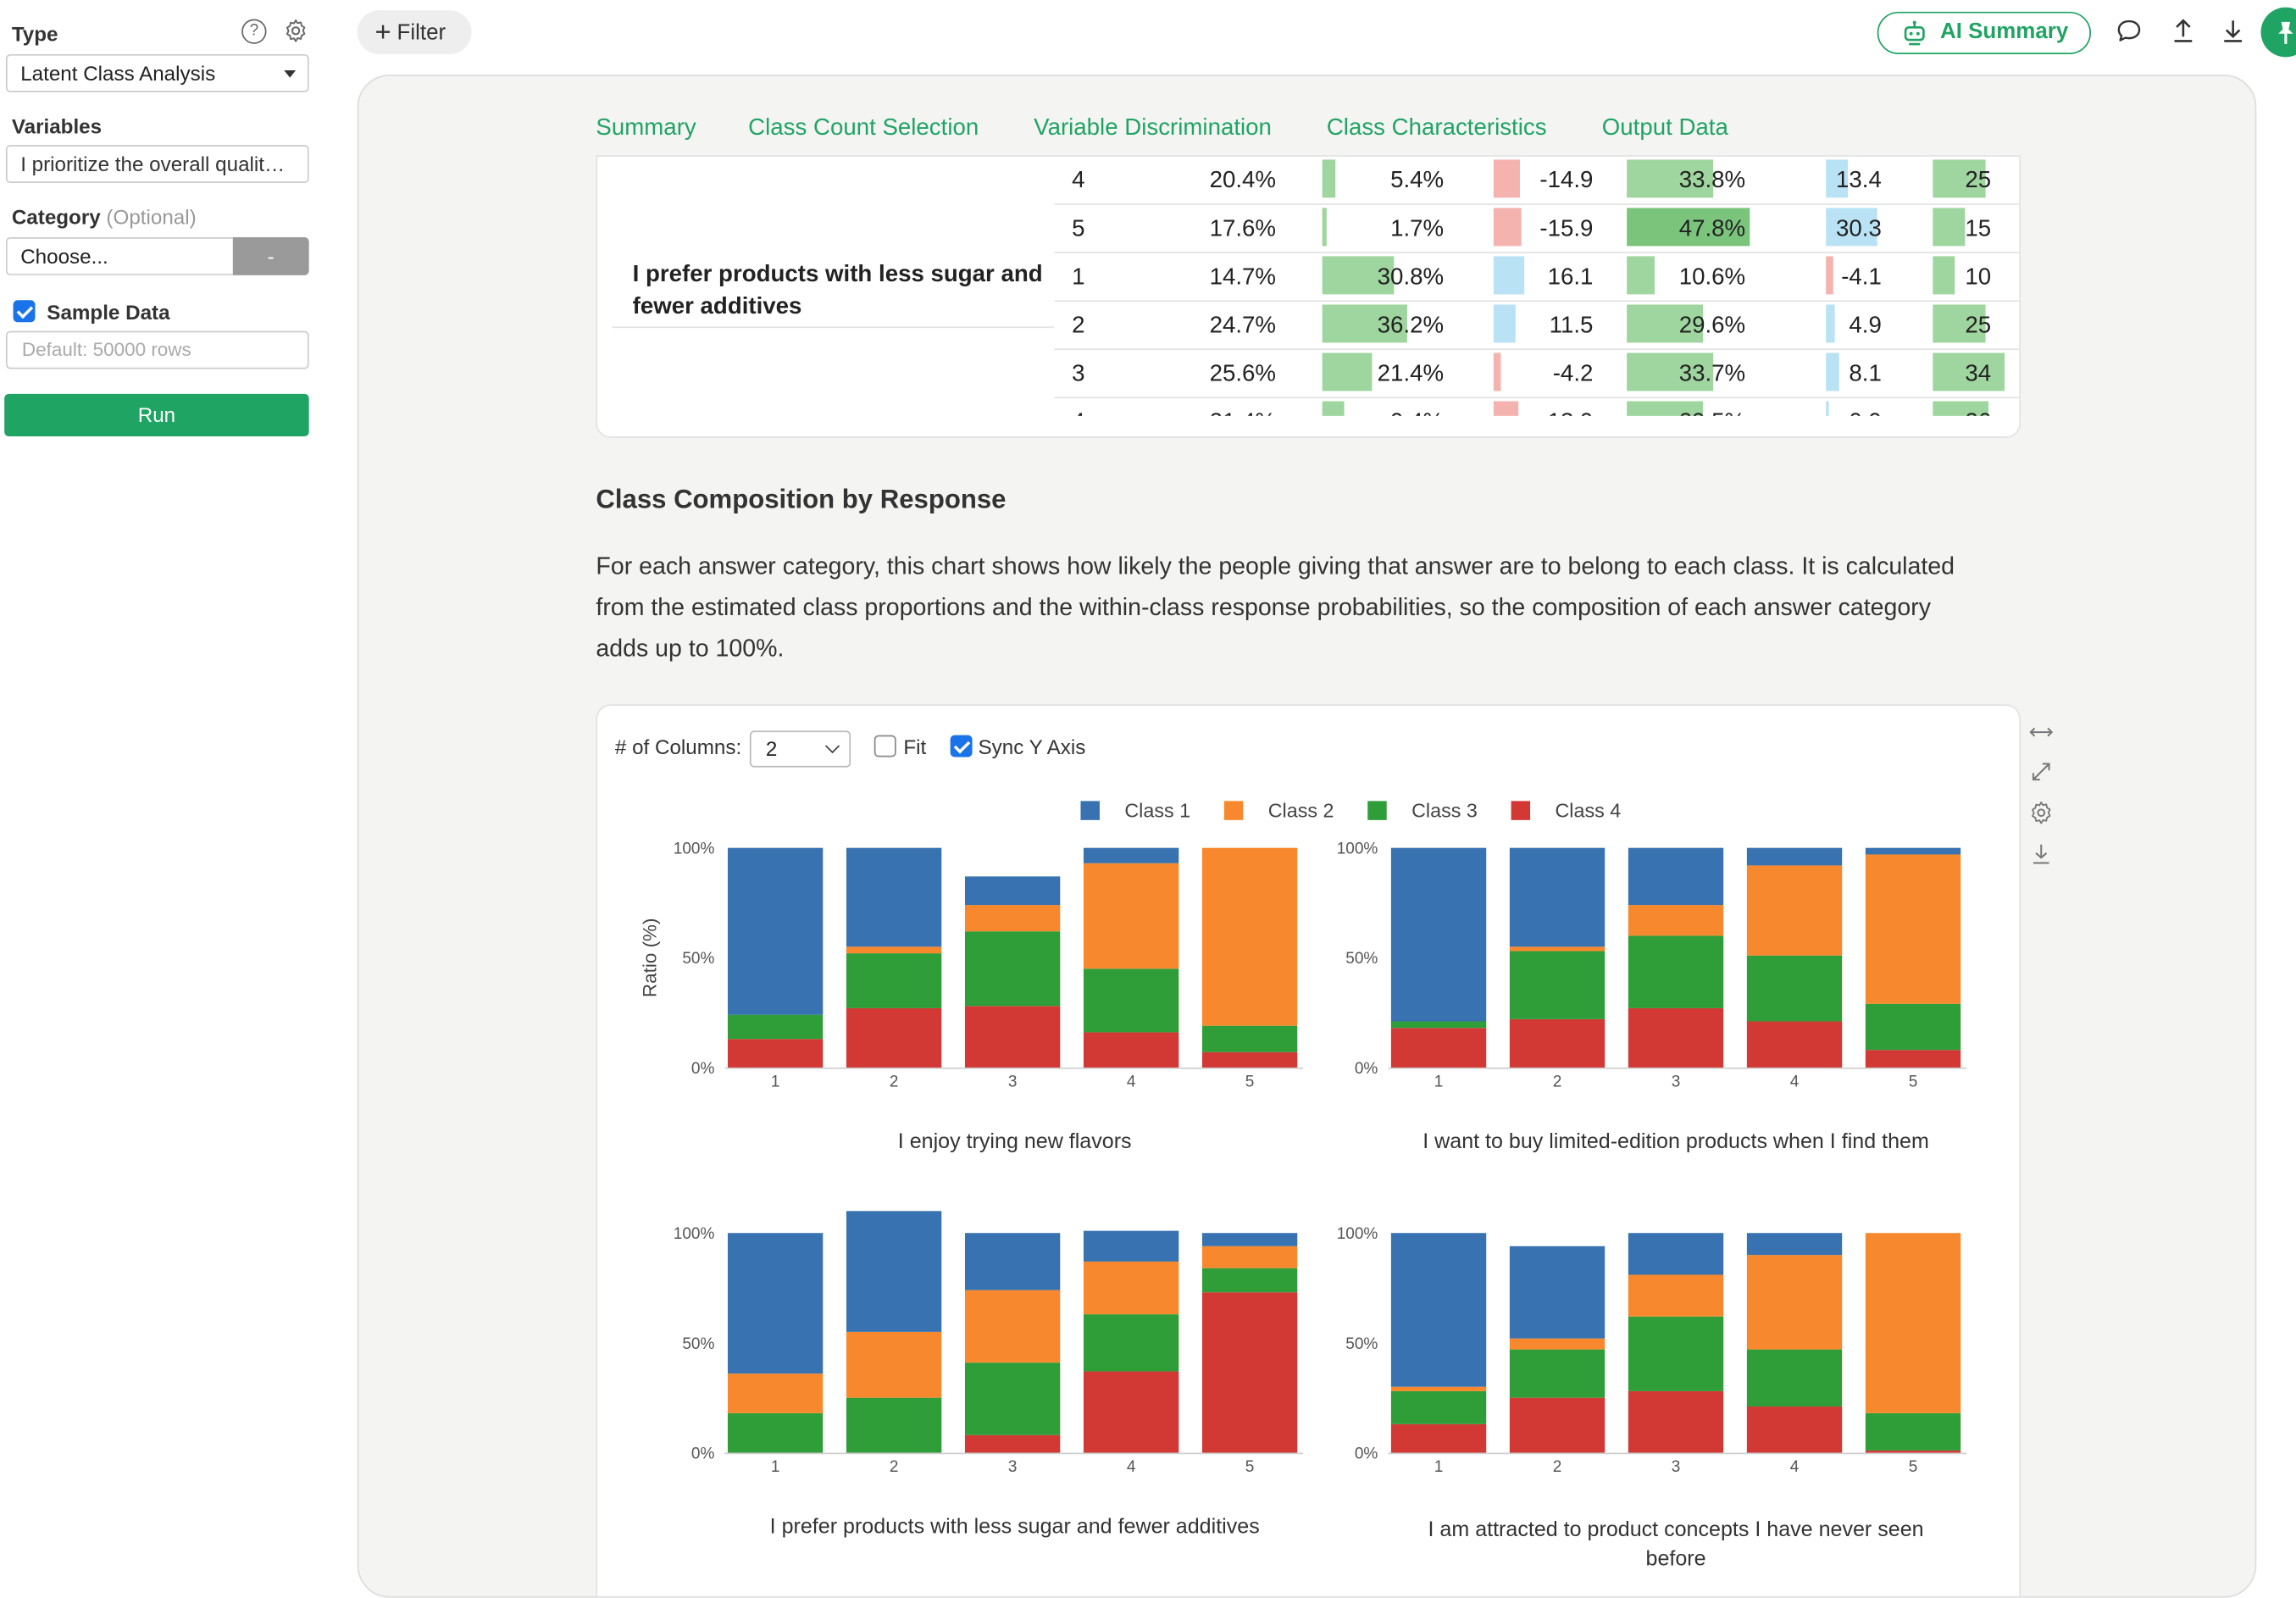 Image resolution: width=2296 pixels, height=1598 pixels. Describe the element at coordinates (56, 216) in the screenshot. I see `category-label-text: Category` at that location.